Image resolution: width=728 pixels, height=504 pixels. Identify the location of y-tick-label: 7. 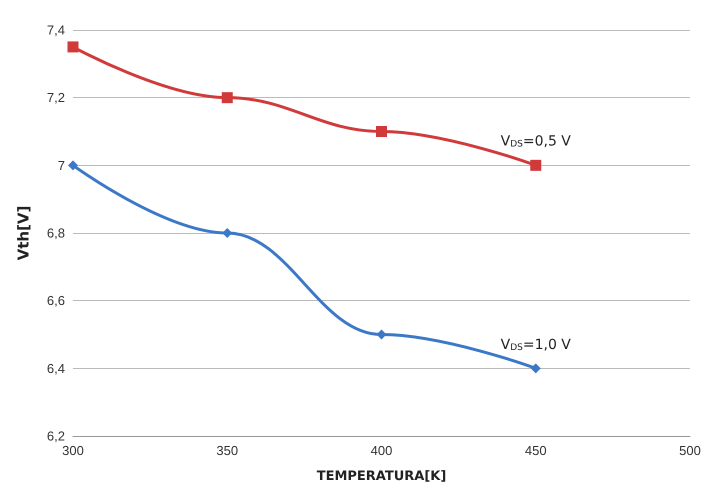
(61, 165).